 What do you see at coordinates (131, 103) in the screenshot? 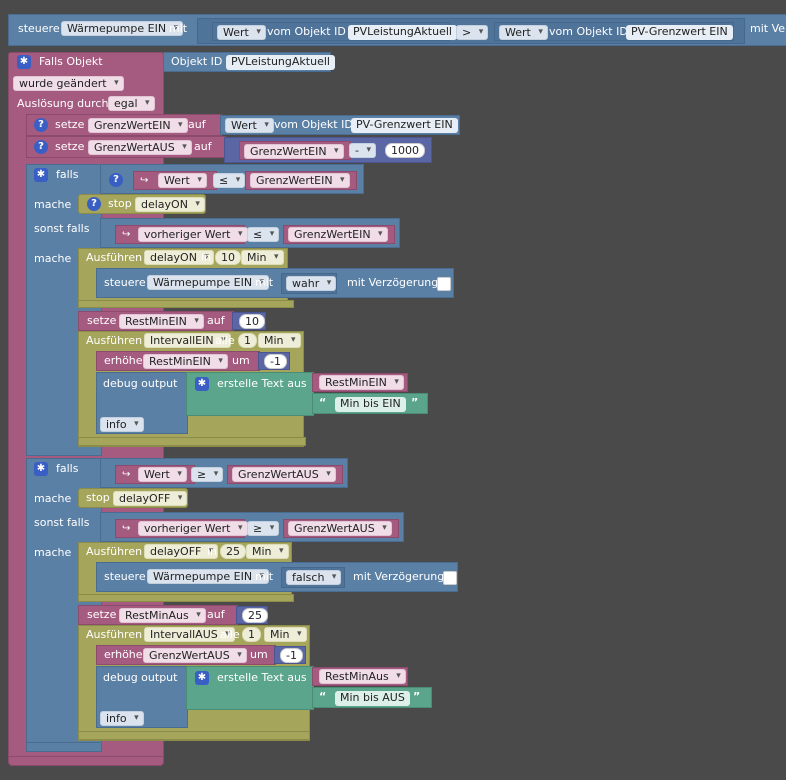
I see `egal-dropdown: egal` at bounding box center [131, 103].